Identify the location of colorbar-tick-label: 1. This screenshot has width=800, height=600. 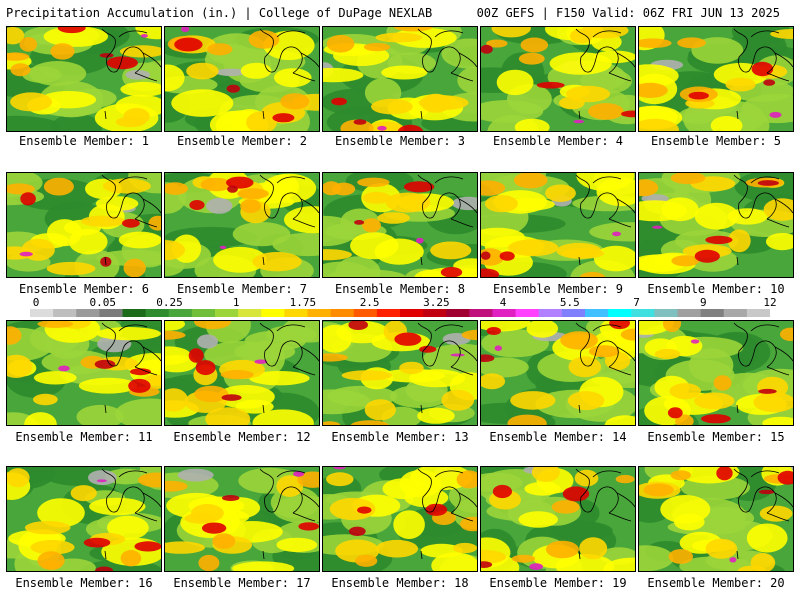
(236, 302).